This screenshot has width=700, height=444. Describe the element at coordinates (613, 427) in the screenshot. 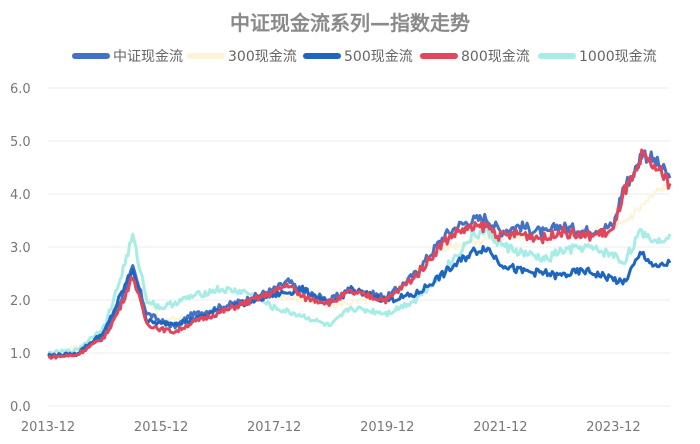

I see `x-tick-label: 2023-12` at that location.